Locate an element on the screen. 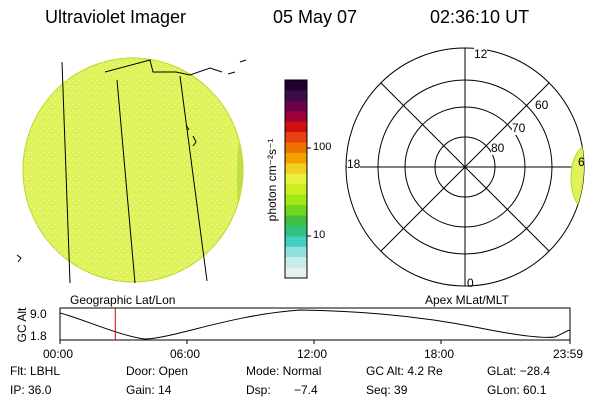 Image resolution: width=600 pixels, height=400 pixels. mlt-6-label: 6 is located at coordinates (581, 162).